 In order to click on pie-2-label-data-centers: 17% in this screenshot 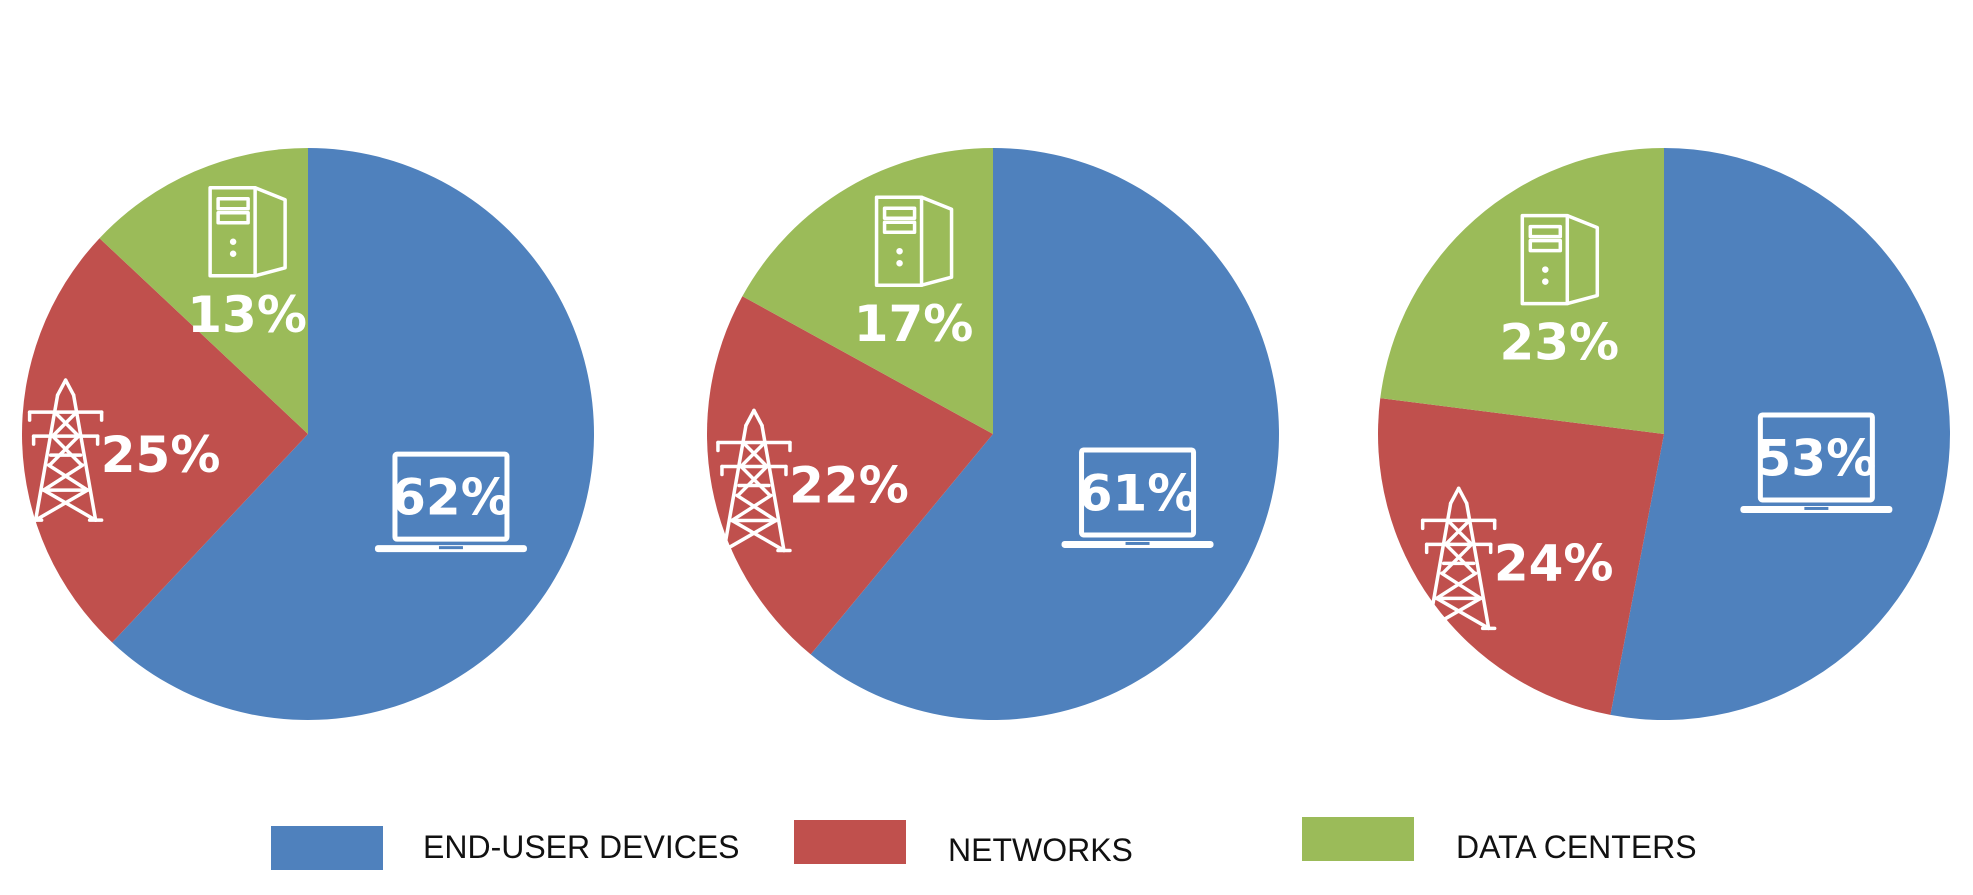, I will do `click(914, 324)`.